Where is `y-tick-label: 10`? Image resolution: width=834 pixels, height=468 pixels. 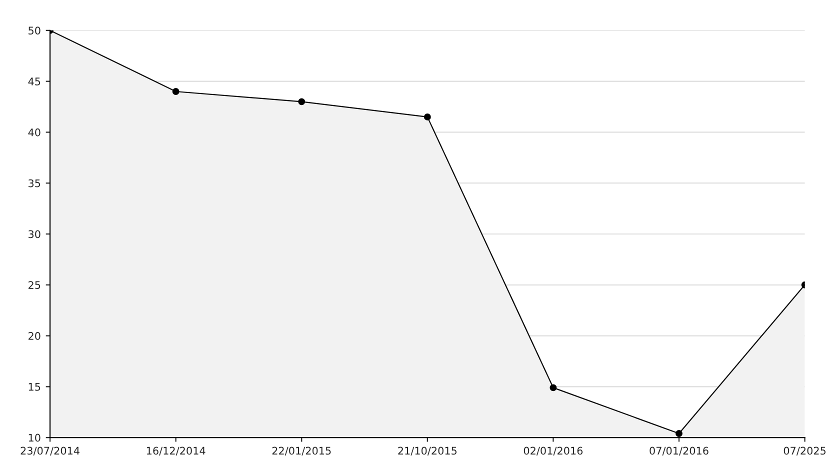
y-tick-label: 10 is located at coordinates (34, 438).